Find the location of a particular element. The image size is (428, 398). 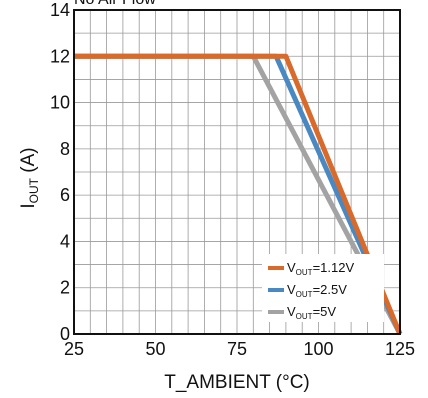

legend-label-rest: =1.12V is located at coordinates (334, 267).